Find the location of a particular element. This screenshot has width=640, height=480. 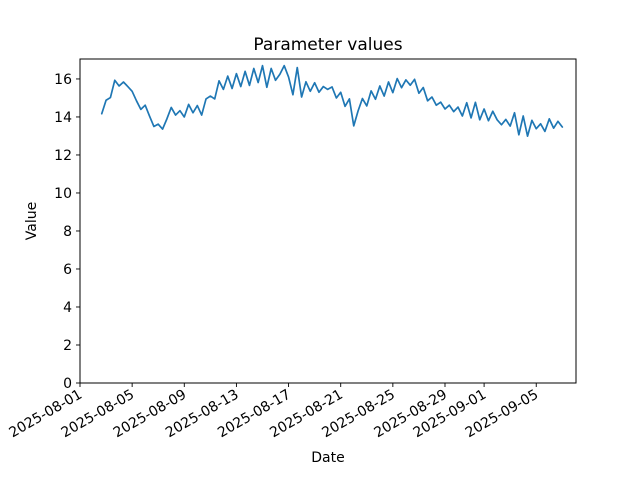

data-line is located at coordinates (332, 100).